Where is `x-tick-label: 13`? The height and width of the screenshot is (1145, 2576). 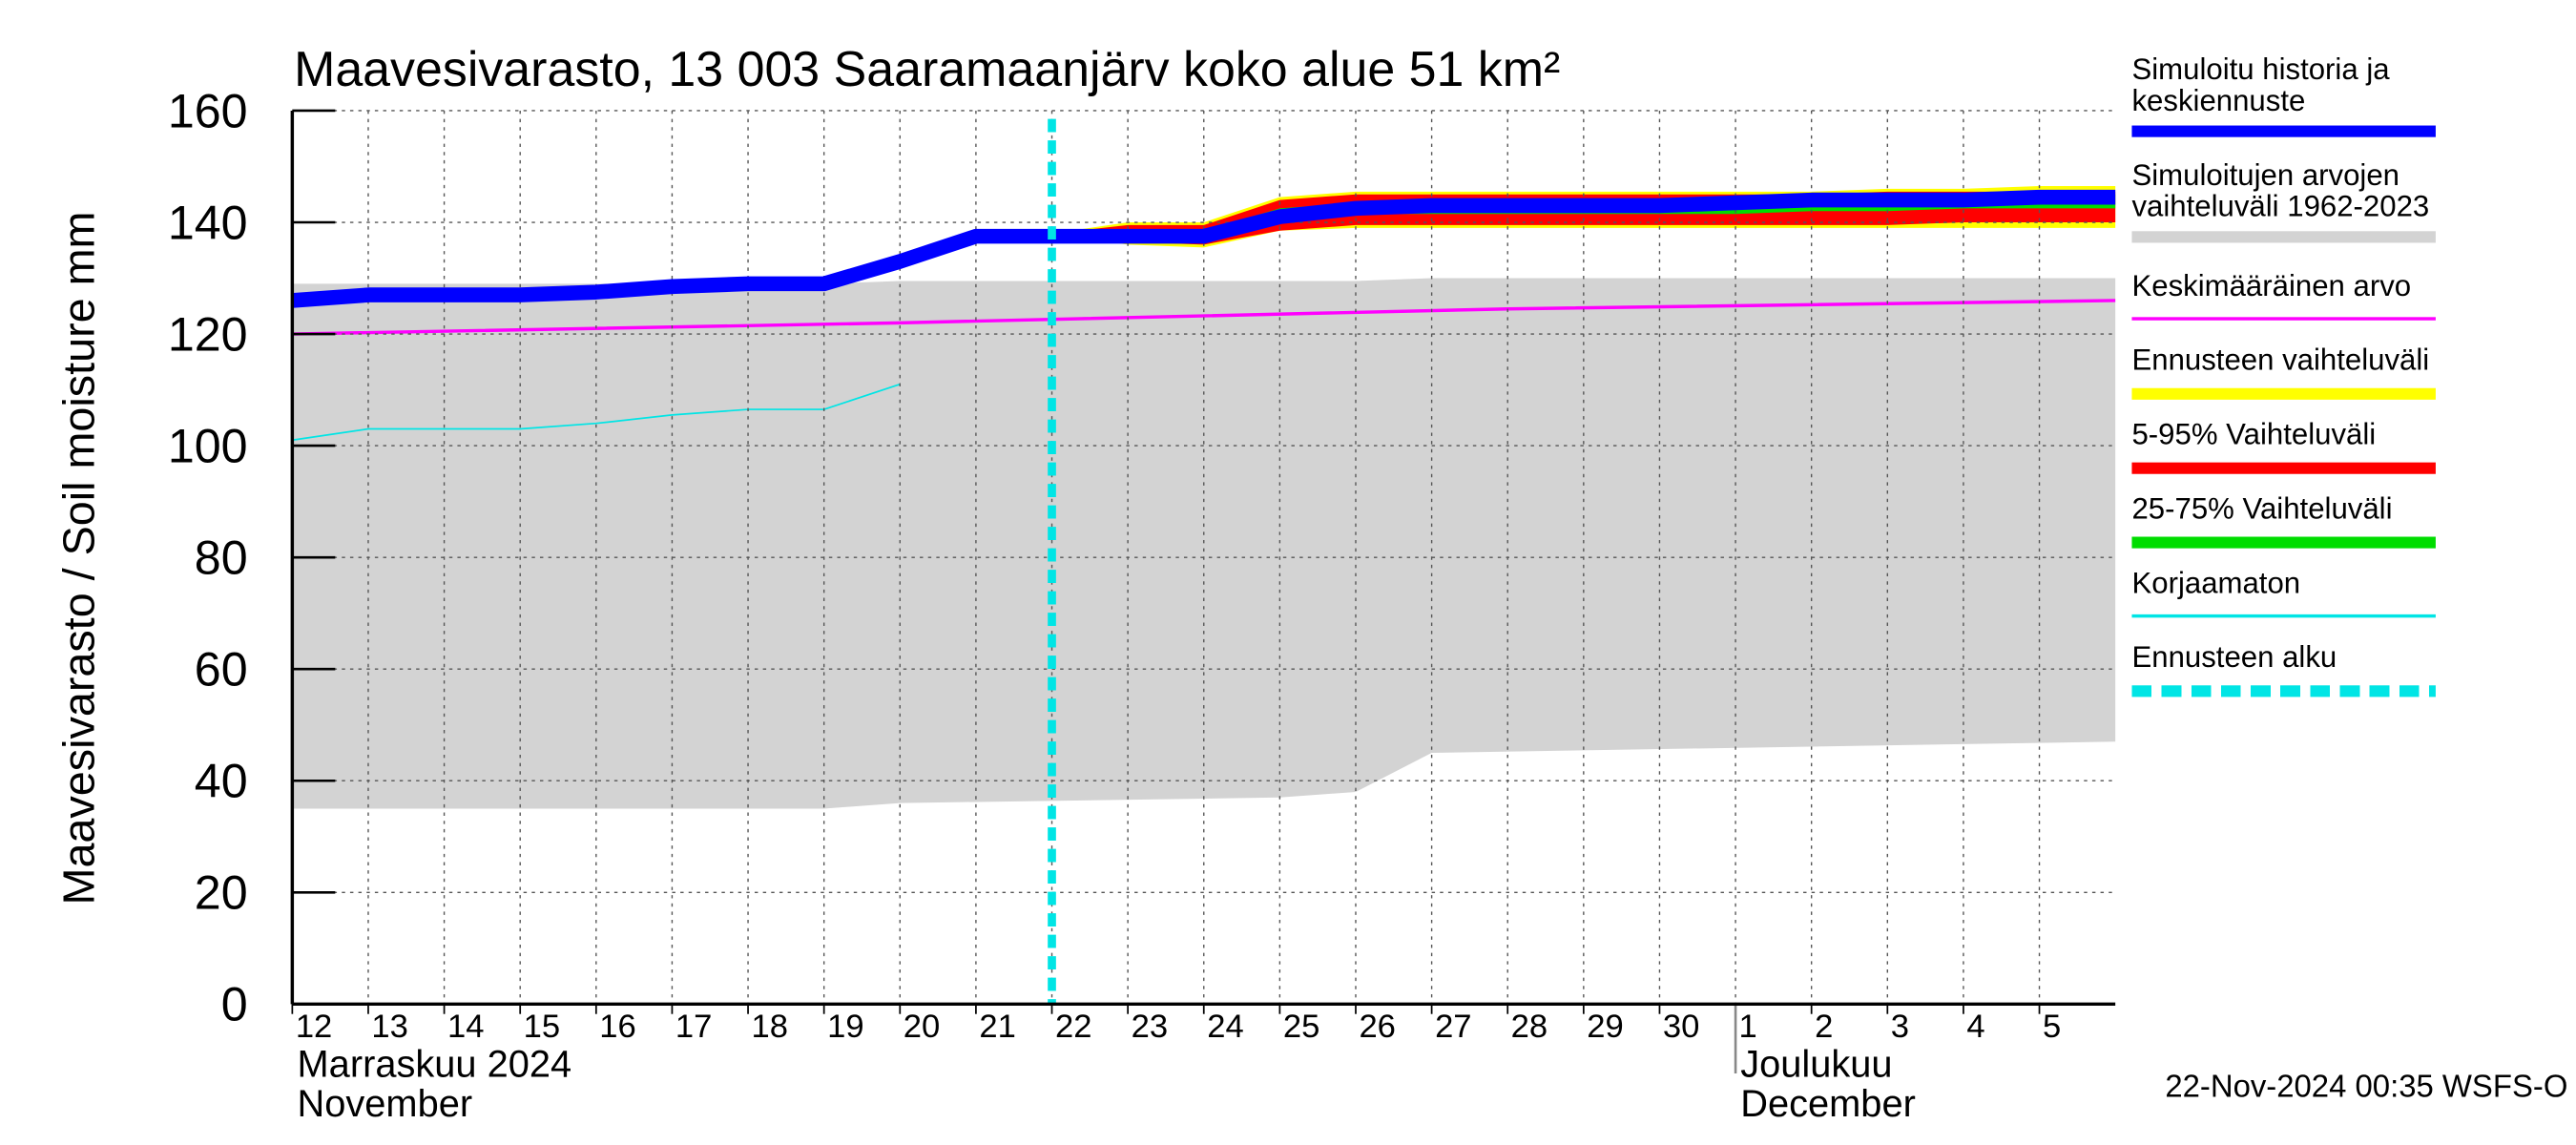
x-tick-label: 13 is located at coordinates (389, 1027).